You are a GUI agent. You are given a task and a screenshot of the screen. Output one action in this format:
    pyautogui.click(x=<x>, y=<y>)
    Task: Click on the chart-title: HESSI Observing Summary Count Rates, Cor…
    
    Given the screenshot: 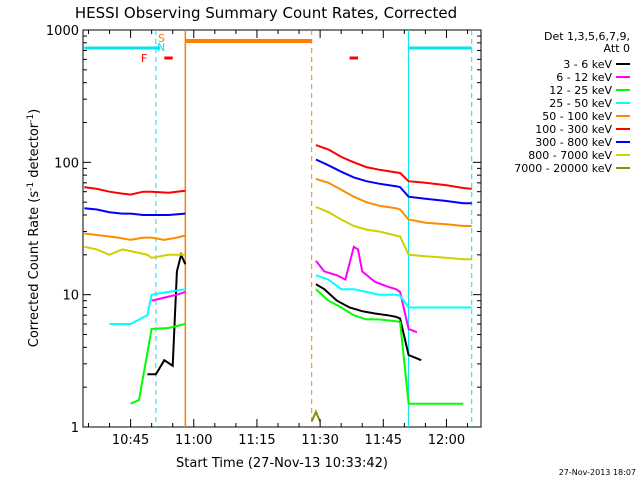 What is the action you would take?
    pyautogui.click(x=266, y=13)
    